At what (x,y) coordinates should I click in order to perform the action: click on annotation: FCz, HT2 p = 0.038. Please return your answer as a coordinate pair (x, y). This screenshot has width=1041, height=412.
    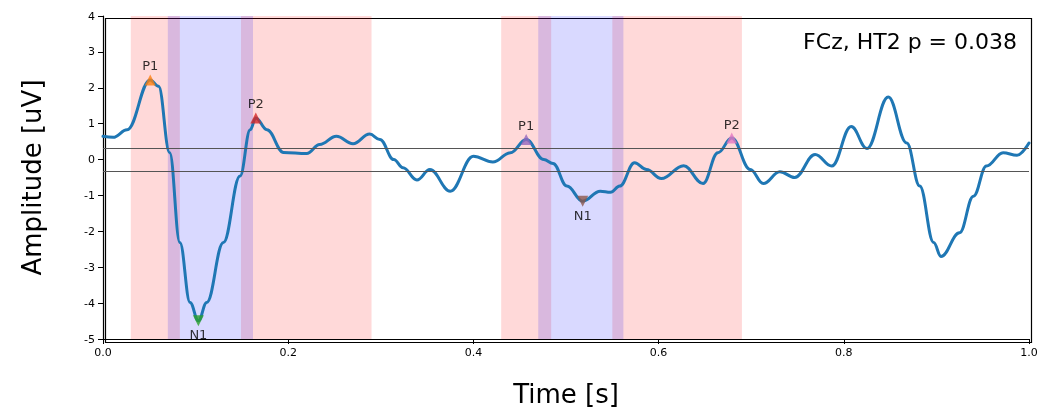
    Looking at the image, I should click on (910, 41).